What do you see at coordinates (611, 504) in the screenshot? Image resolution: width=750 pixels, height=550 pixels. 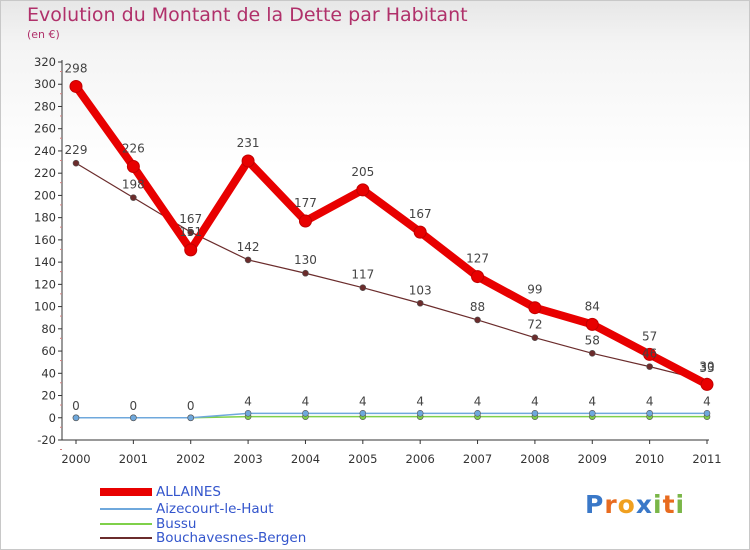 I see `logo-letter: r` at bounding box center [611, 504].